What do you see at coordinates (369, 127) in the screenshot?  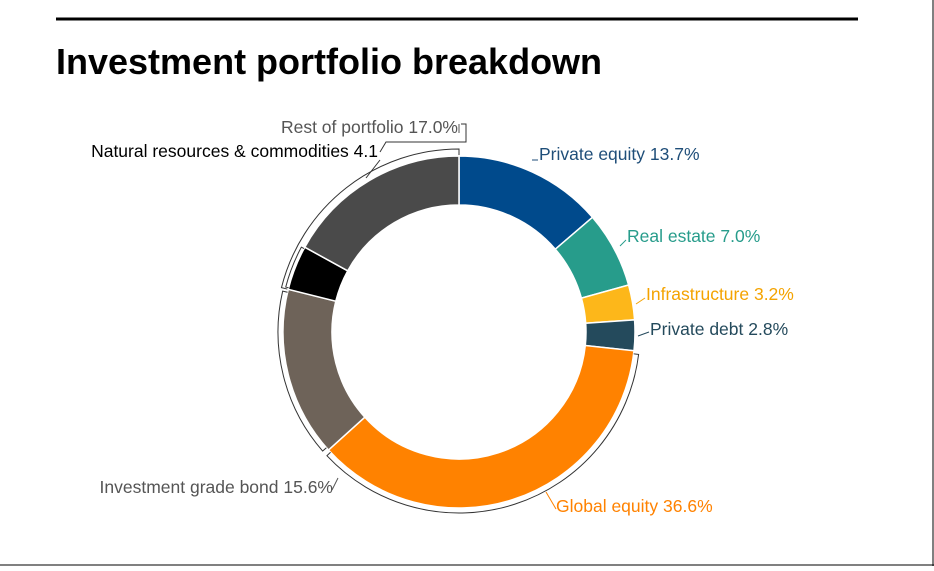 I see `label-rest-of-portfolio: Rest of portfolio 17.0%` at bounding box center [369, 127].